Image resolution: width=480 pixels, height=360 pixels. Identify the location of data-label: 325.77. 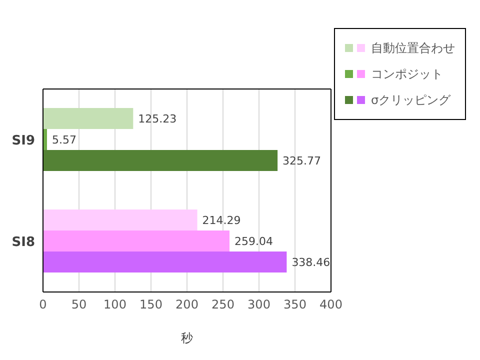
(302, 161).